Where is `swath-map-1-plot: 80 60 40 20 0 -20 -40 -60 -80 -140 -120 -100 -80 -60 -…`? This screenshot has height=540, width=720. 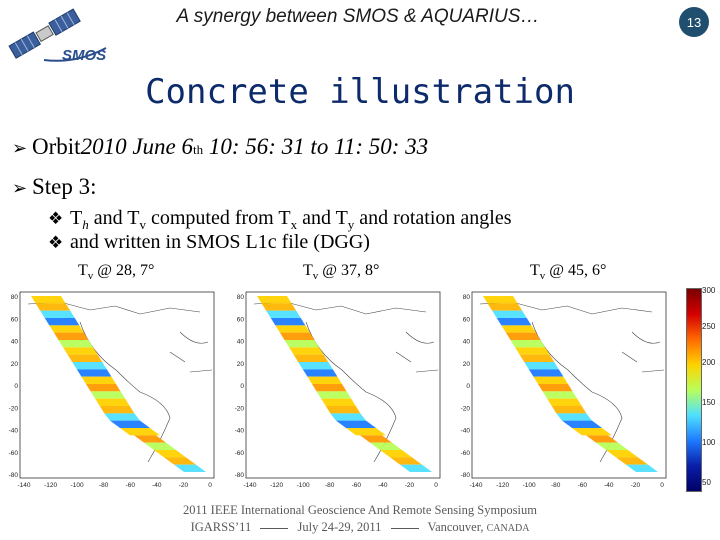
swath-map-1-plot: 80 60 40 20 0 -20 -40 -60 -80 -140 -120 -100 -80 -60 -… is located at coordinates (112, 390).